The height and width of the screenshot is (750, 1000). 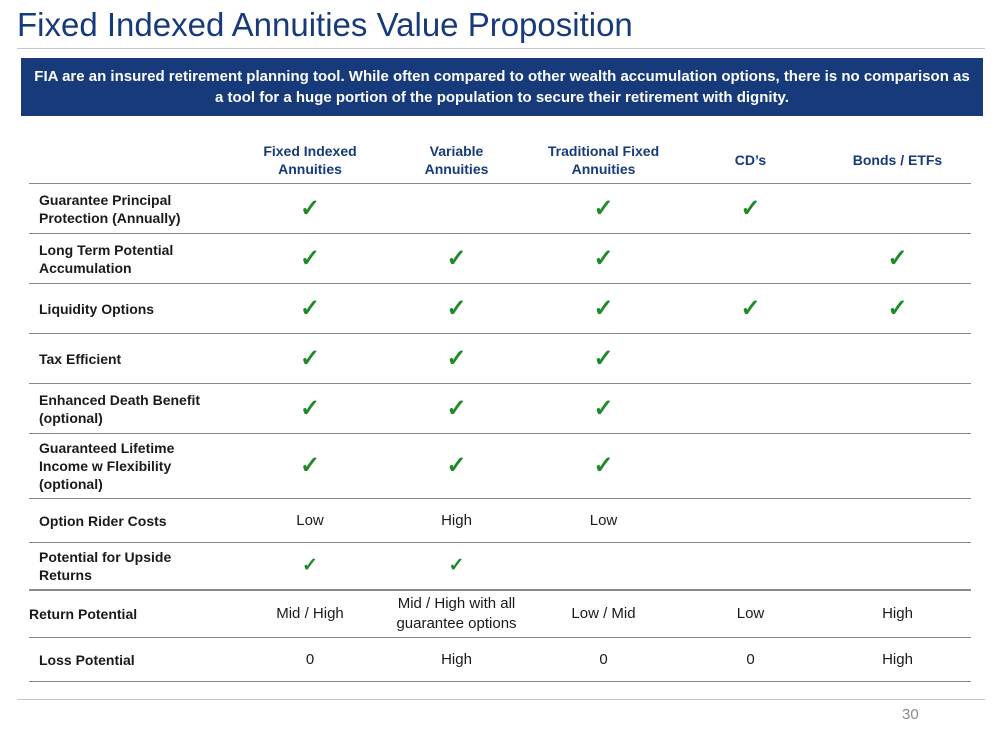 What do you see at coordinates (133, 613) in the screenshot?
I see `row-label: Return Potential` at bounding box center [133, 613].